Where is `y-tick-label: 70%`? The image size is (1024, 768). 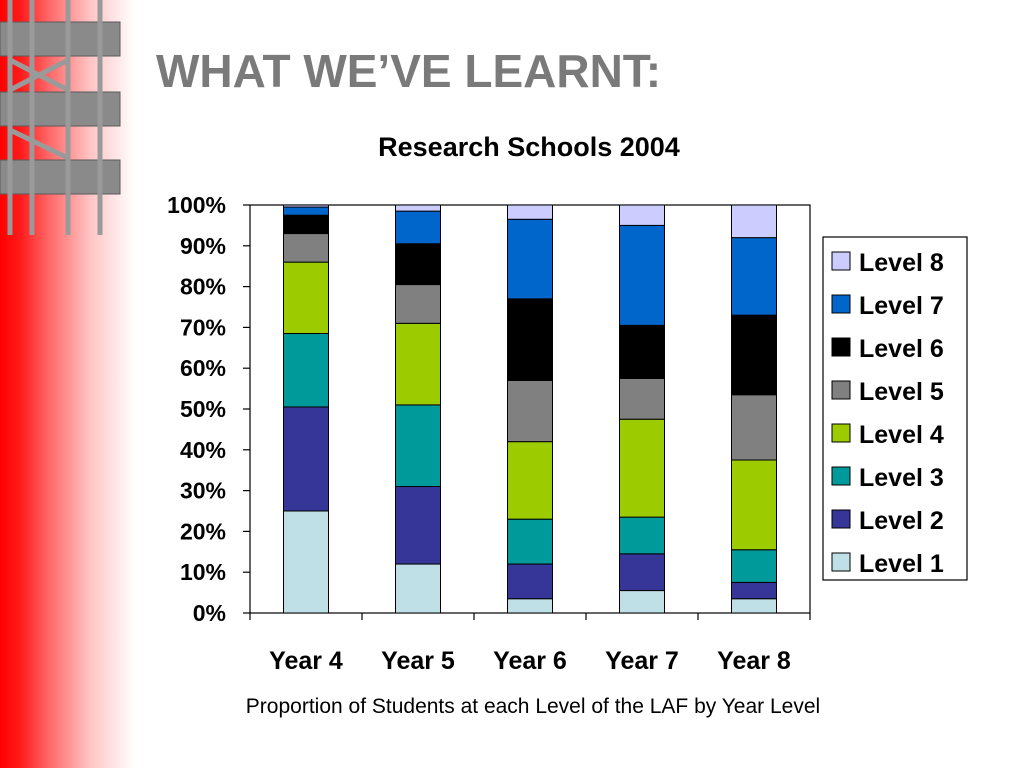
y-tick-label: 70% is located at coordinates (203, 327).